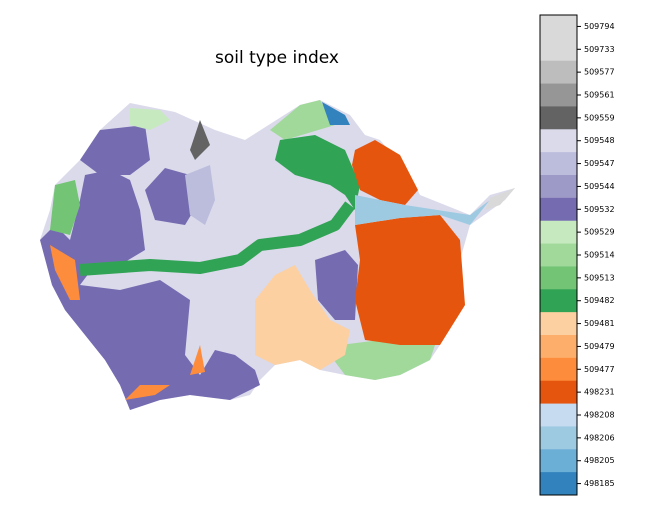  I want to click on colorbar-label: 509529, so click(599, 232).